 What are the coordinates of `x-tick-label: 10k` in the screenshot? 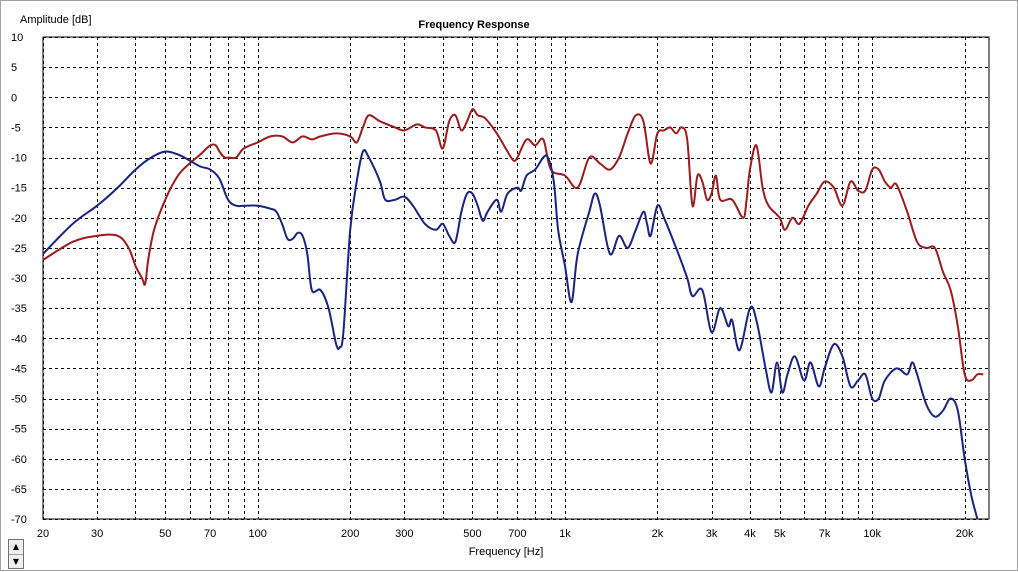 It's located at (872, 534).